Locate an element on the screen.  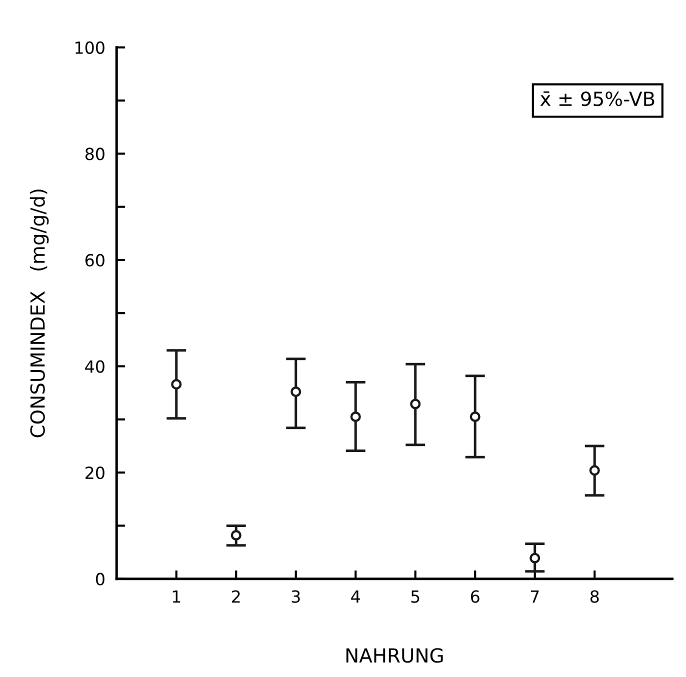
x-tick-label: 1 is located at coordinates (176, 596).